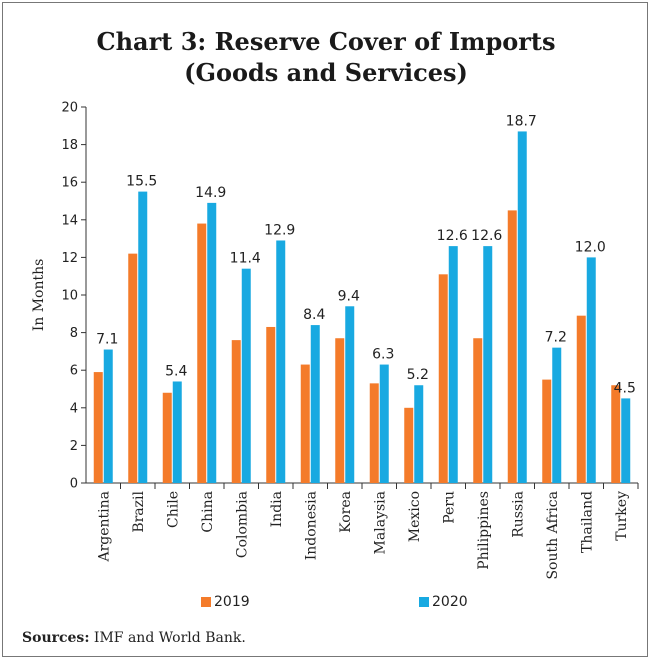  Describe the element at coordinates (69, 145) in the screenshot. I see `y-tick-label: 18` at that location.